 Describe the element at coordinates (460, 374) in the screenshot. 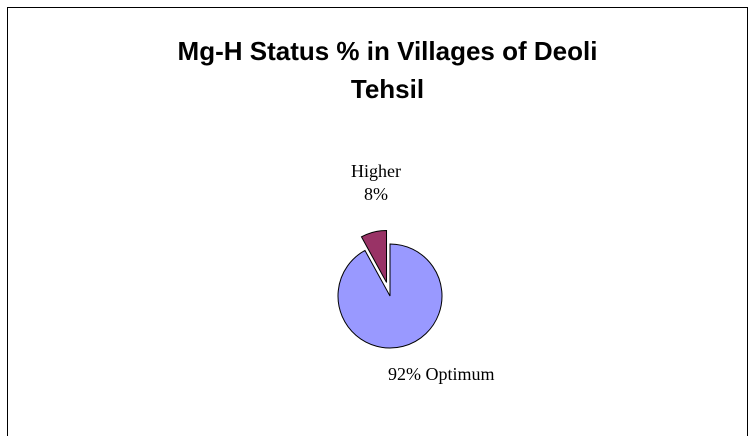

I see `slice-label: Optimum` at that location.